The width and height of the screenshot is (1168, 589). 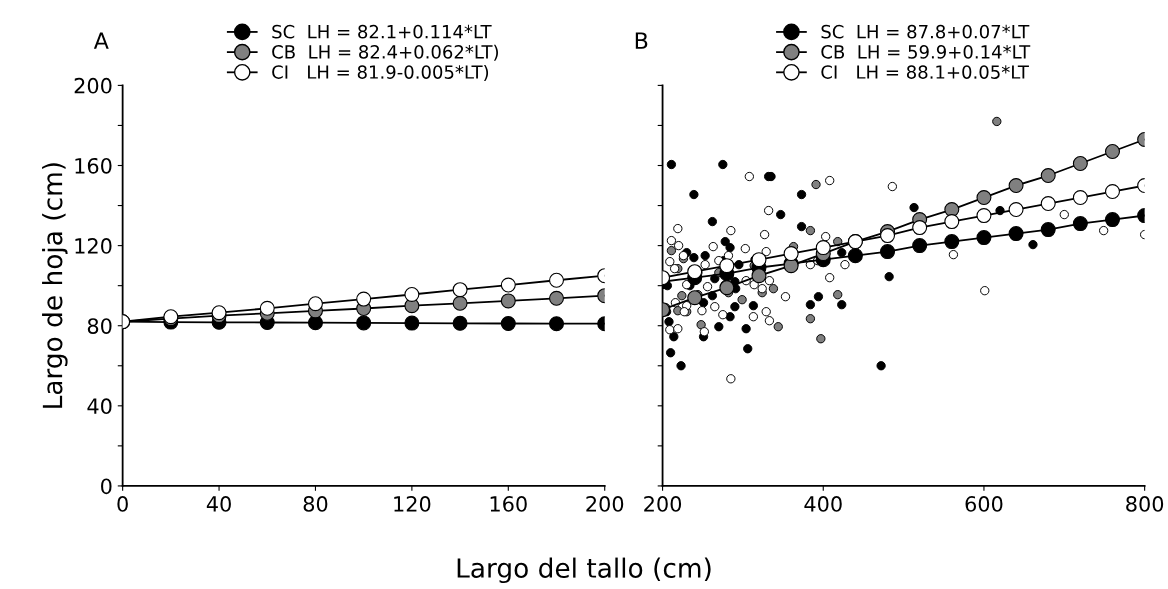 What do you see at coordinates (218, 504) in the screenshot?
I see `x-tick-label: 40` at bounding box center [218, 504].